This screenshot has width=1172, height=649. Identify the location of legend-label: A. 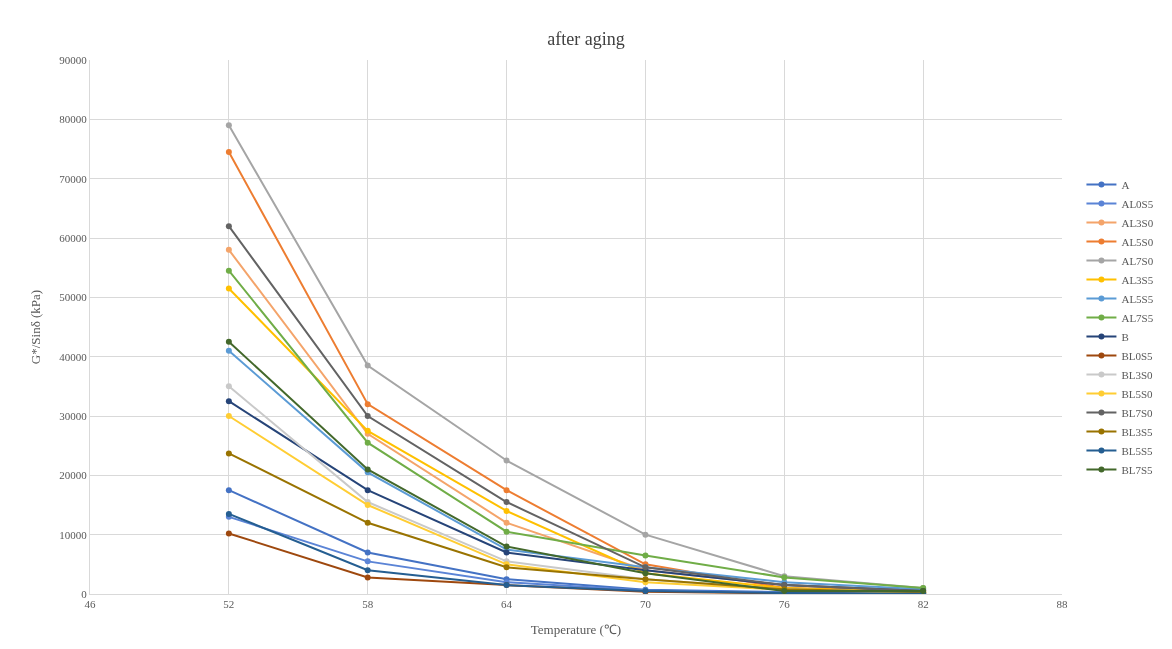
(1125, 184).